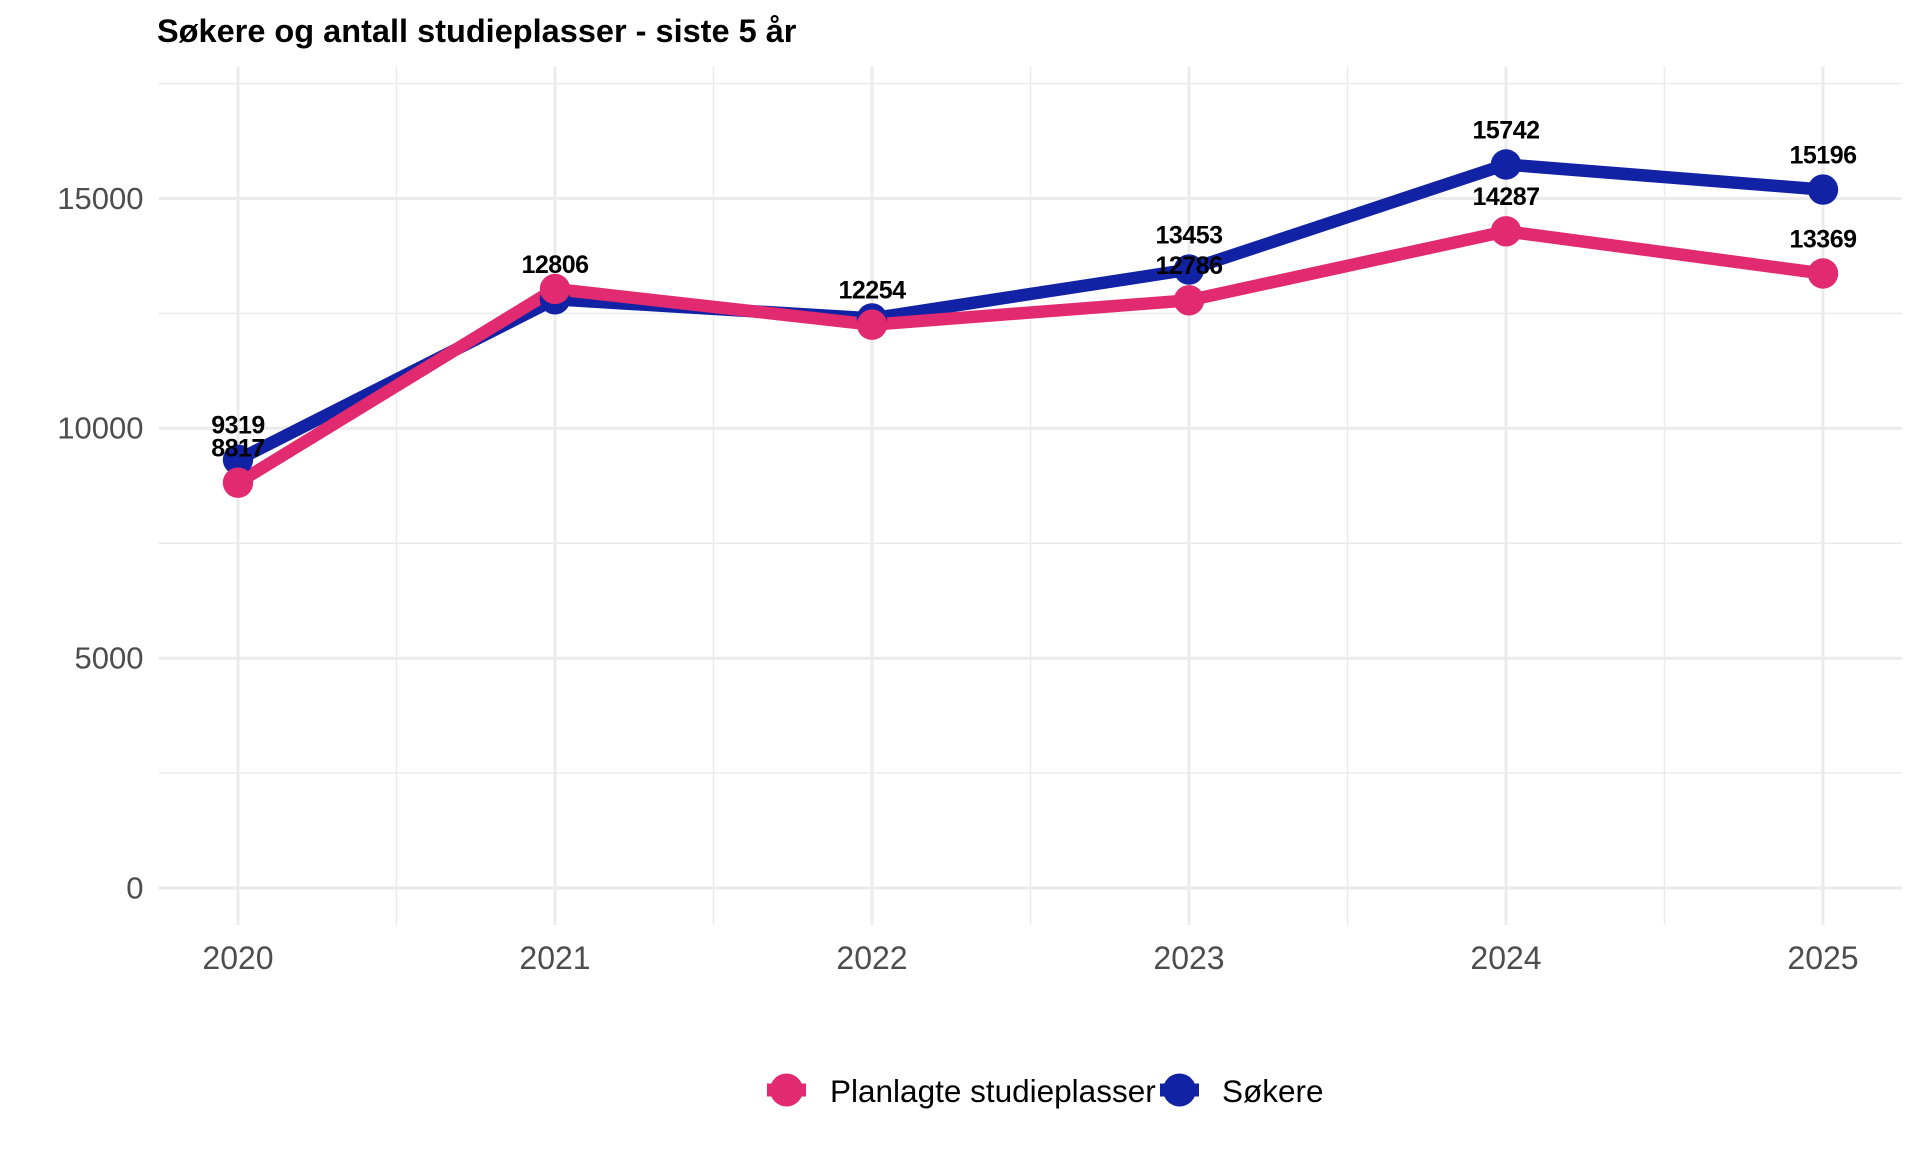  I want to click on svg-text: 5000, so click(109, 658).